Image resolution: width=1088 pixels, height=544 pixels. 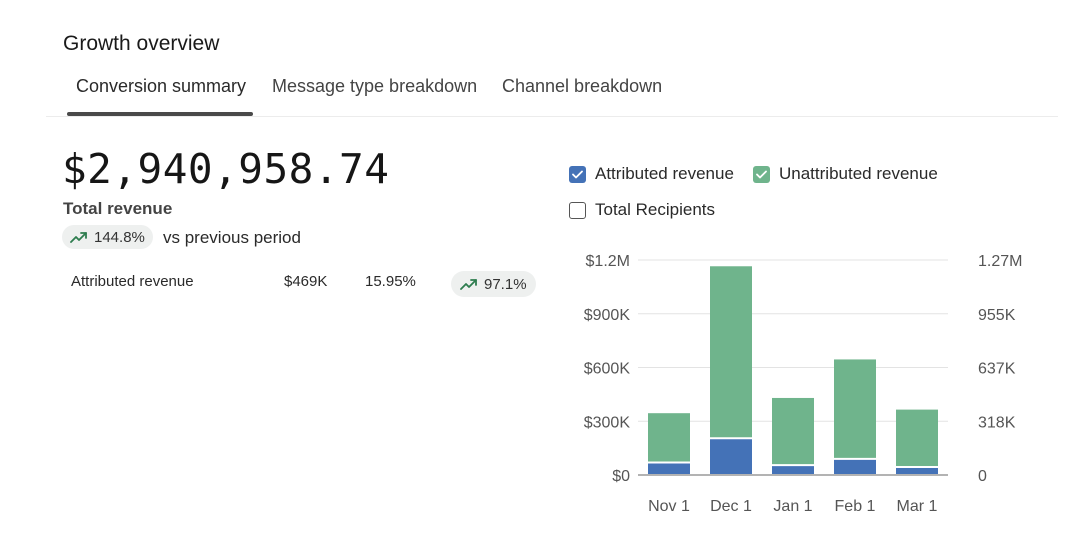 What do you see at coordinates (1000, 261) in the screenshot?
I see `y-tick-label-right: 1.27M` at bounding box center [1000, 261].